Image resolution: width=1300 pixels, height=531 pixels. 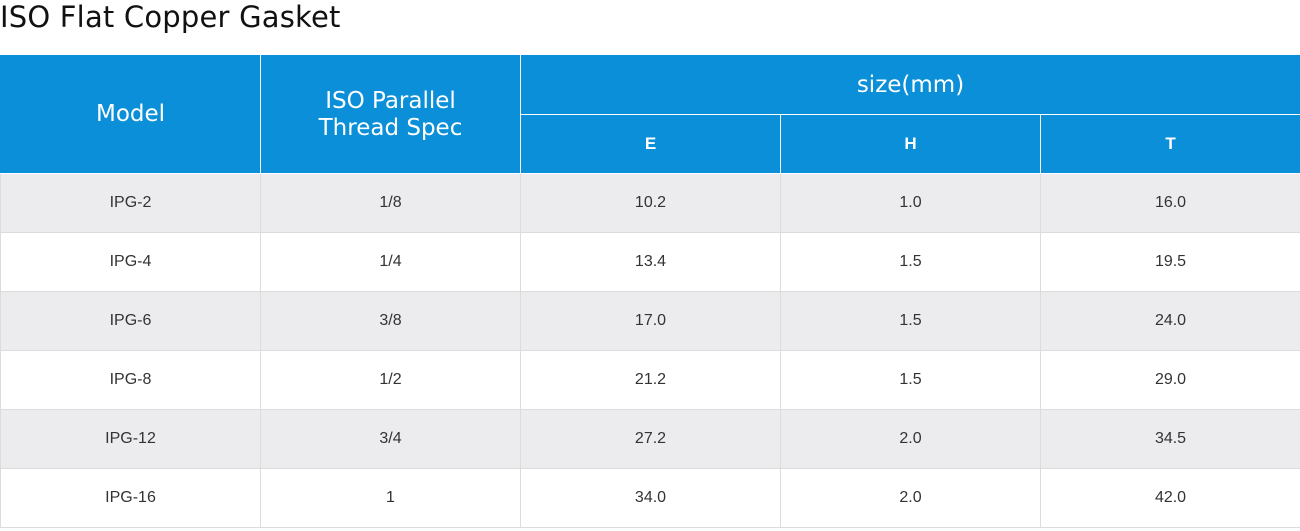 What do you see at coordinates (130, 321) in the screenshot?
I see `cell-model: IPG-6` at bounding box center [130, 321].